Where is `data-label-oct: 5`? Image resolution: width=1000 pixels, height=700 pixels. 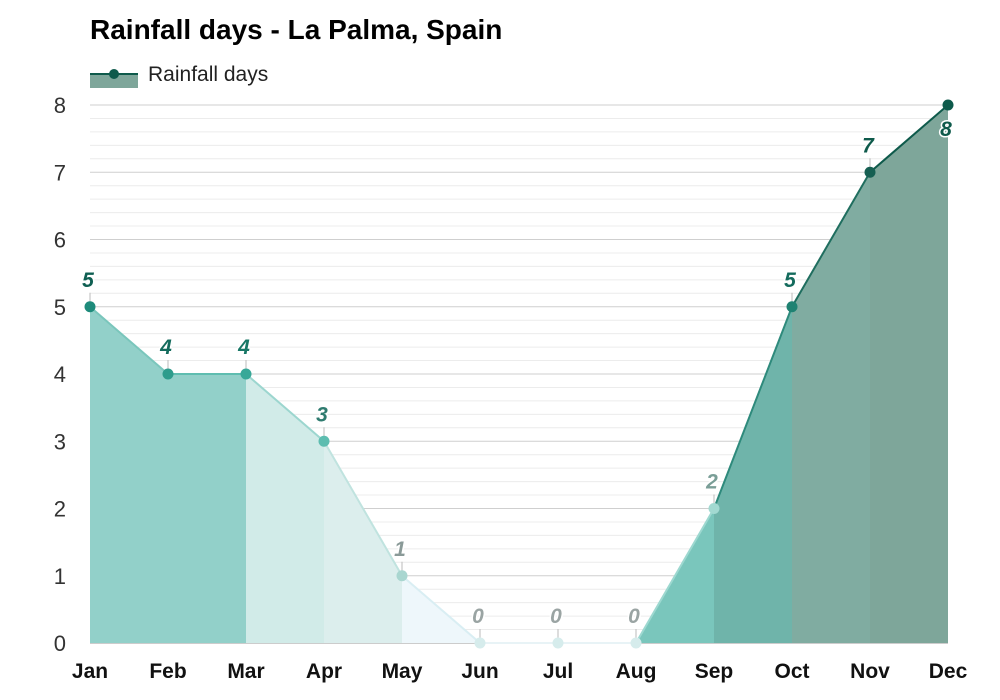 data-label-oct: 5 is located at coordinates (790, 280).